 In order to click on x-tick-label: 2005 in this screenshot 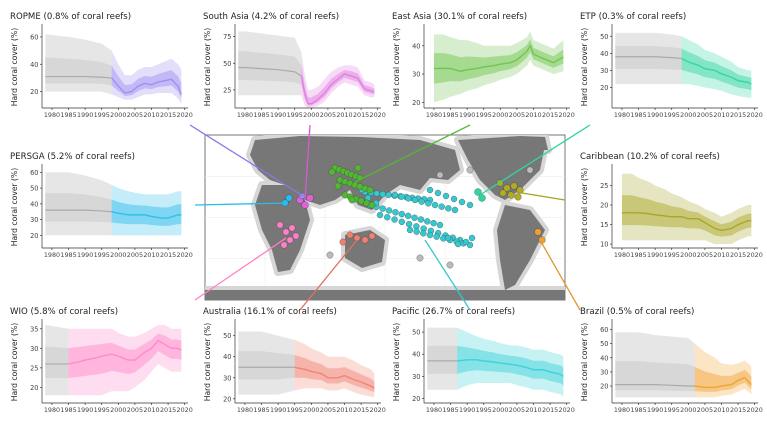, I will do `click(705, 255)`.